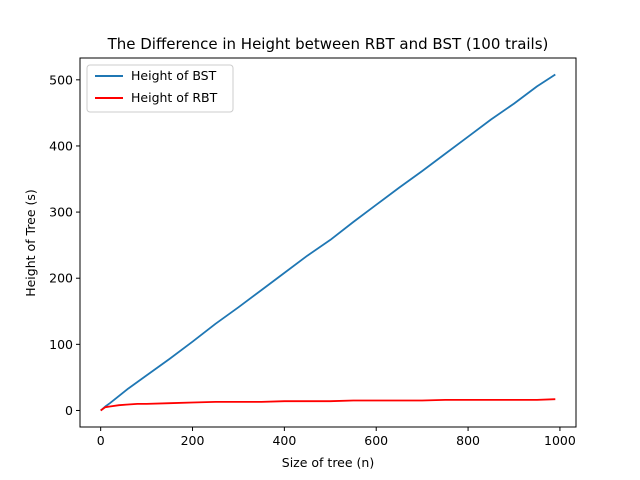  What do you see at coordinates (284, 440) in the screenshot?
I see `x-tick-label: 400` at bounding box center [284, 440].